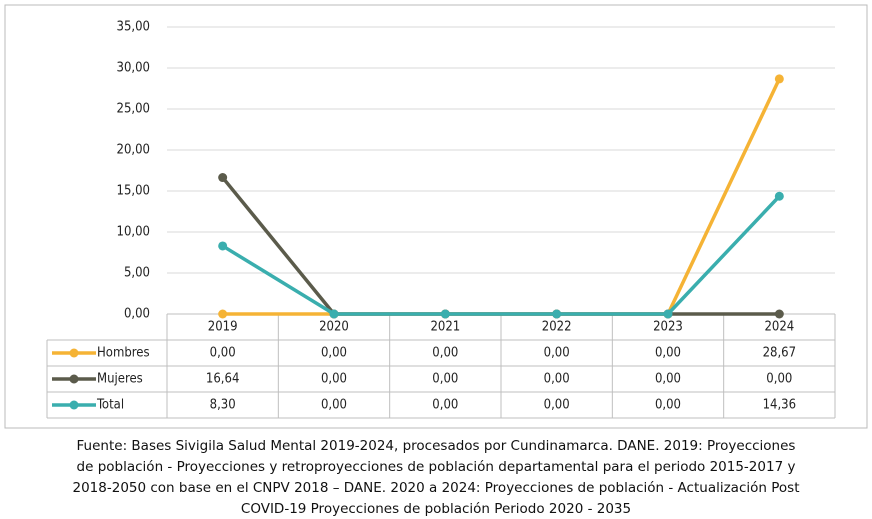  Describe the element at coordinates (779, 405) in the screenshot. I see `table-value: 14,36` at that location.